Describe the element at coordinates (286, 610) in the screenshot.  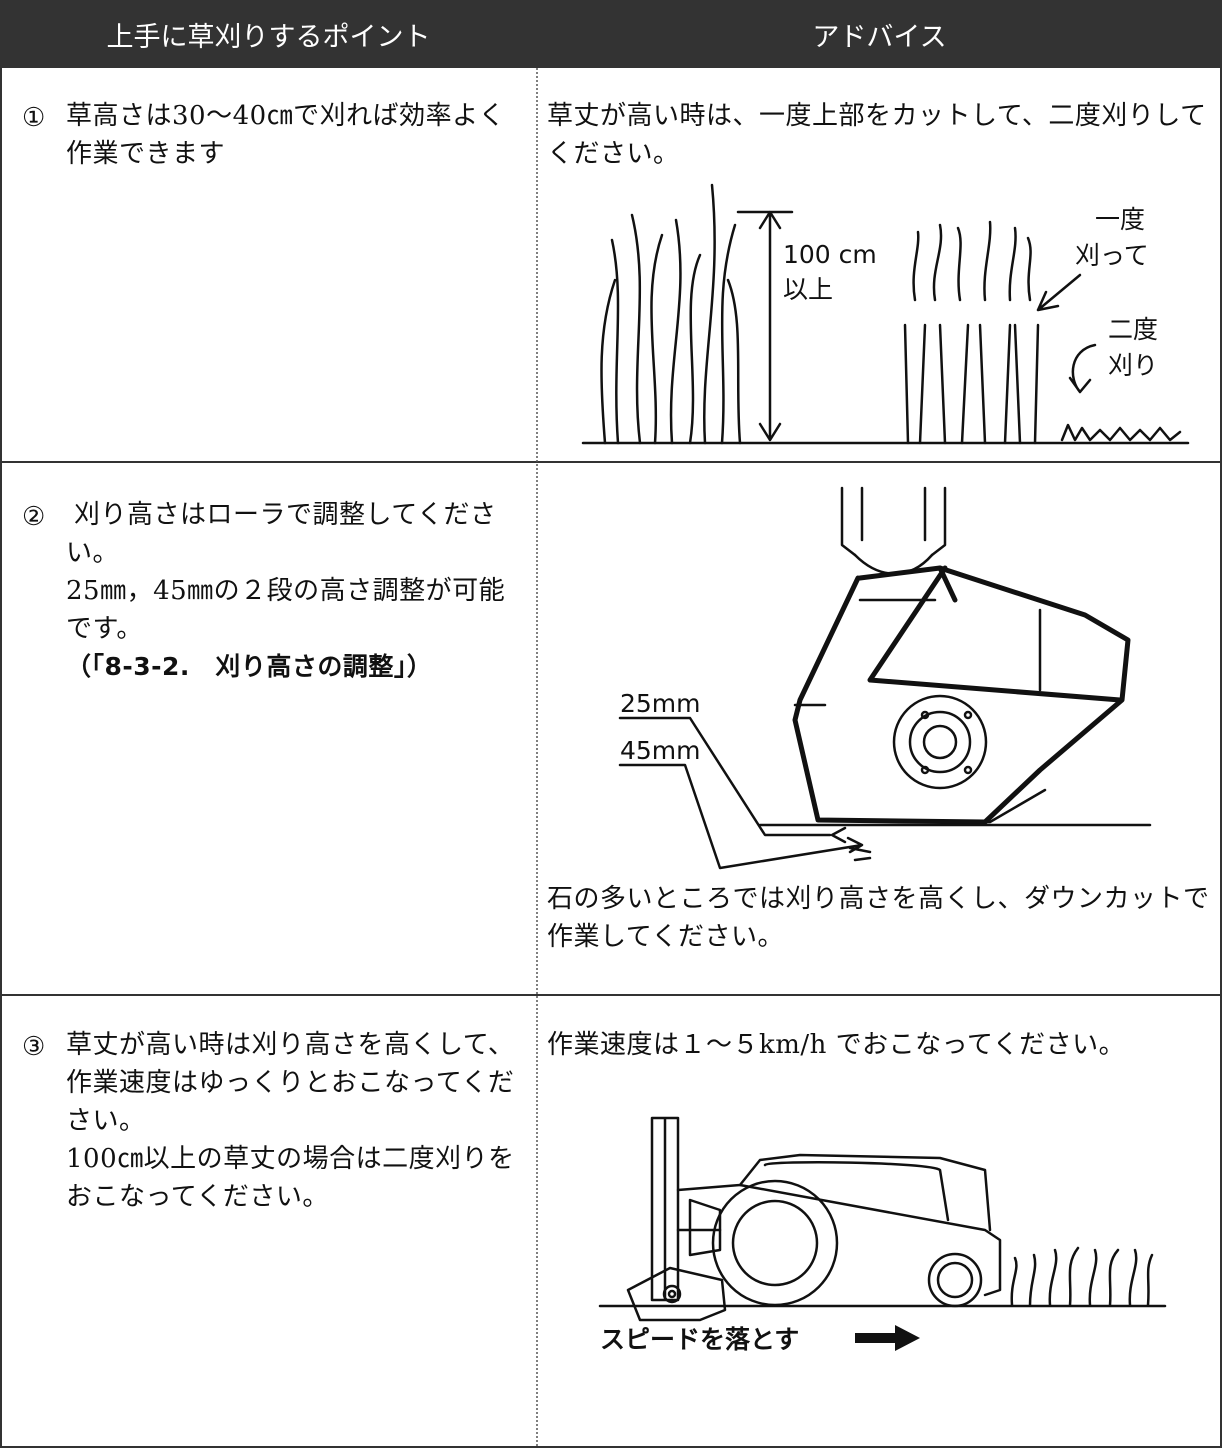
I see `point-line: 25㎜，45㎜の２段の高さ調整が可能です。` at that location.